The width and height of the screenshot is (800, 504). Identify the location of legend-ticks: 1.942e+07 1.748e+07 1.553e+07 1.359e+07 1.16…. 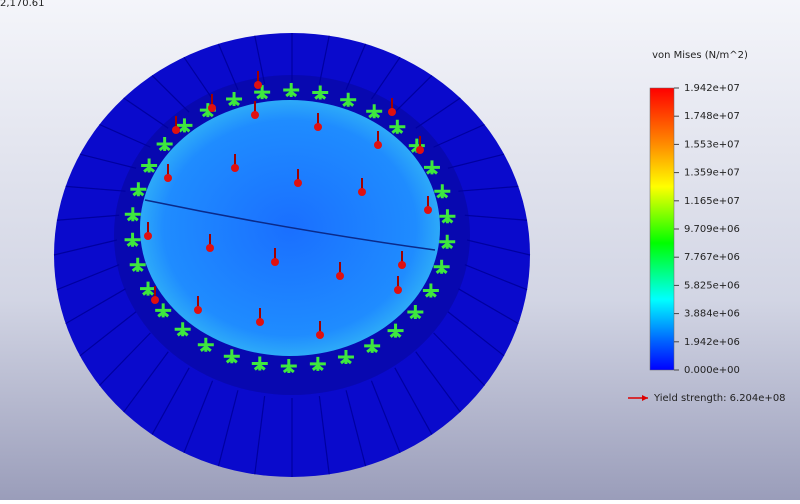
(707, 229).